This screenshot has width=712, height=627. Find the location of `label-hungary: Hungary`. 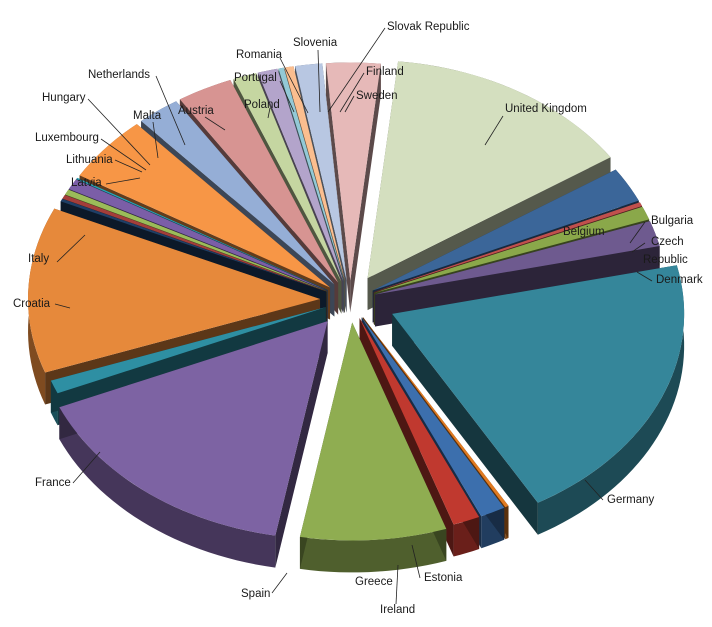

label-hungary: Hungary is located at coordinates (64, 98).